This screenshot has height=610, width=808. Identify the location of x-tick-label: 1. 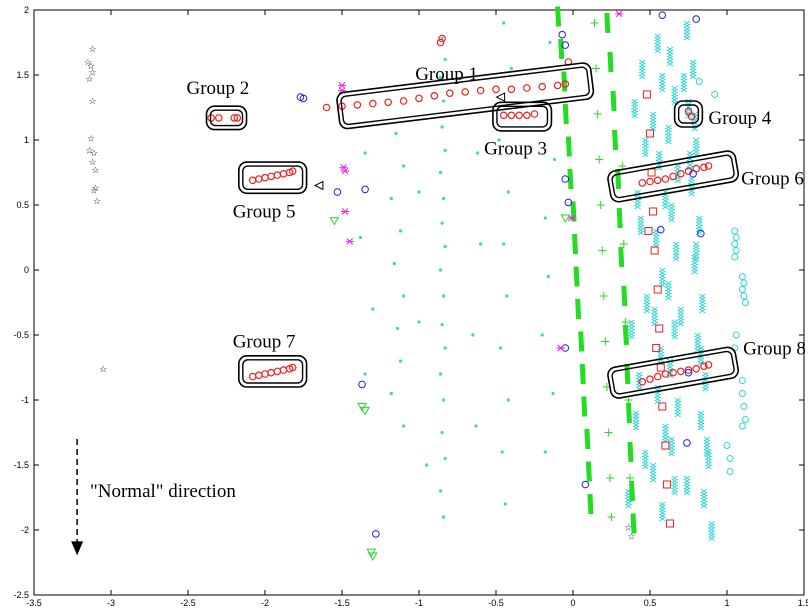
(726, 603).